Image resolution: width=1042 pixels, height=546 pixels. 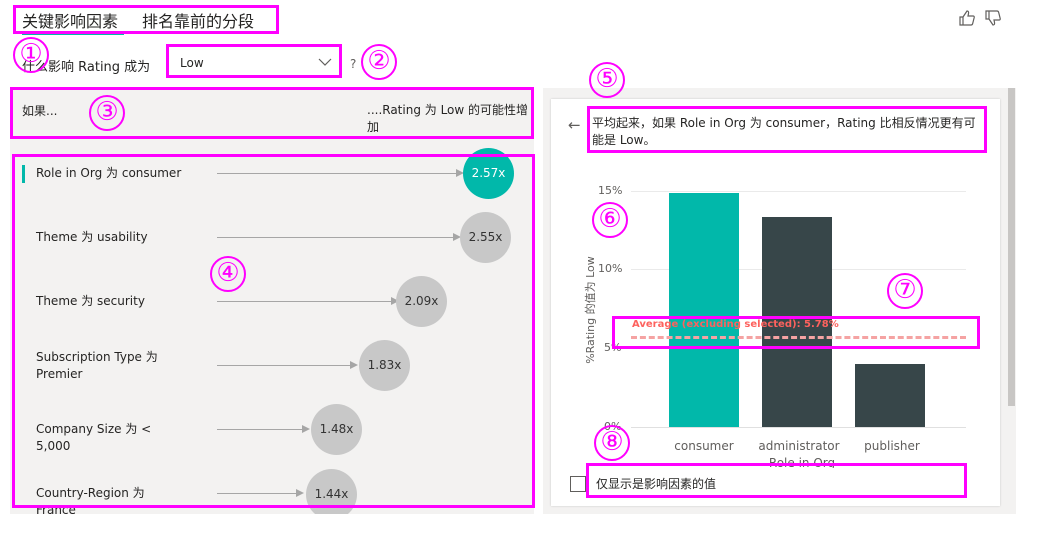 I want to click on influencer-row: Theme 为 usability 2.55x, so click(x=272, y=238).